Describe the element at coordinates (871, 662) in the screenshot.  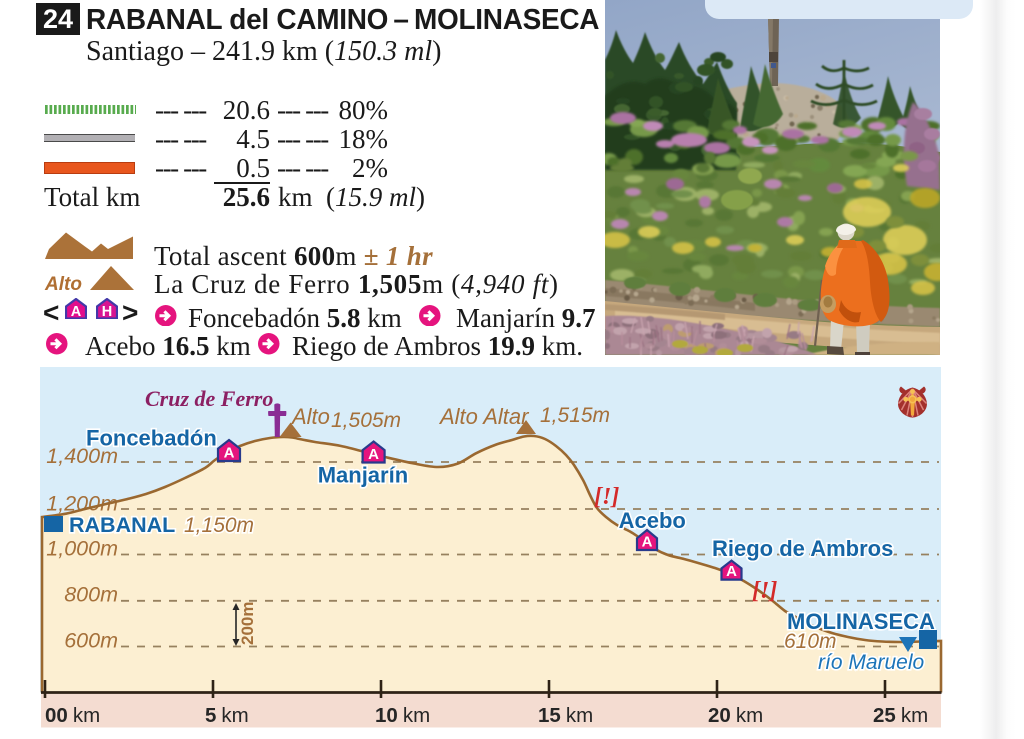
I see `svg-text: río Maruelo` at that location.